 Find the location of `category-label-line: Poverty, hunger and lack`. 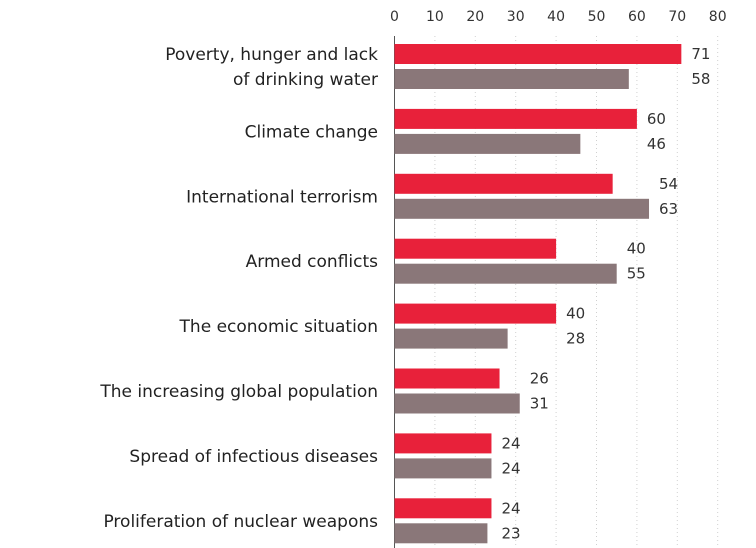

category-label-line: Poverty, hunger and lack is located at coordinates (271, 55).